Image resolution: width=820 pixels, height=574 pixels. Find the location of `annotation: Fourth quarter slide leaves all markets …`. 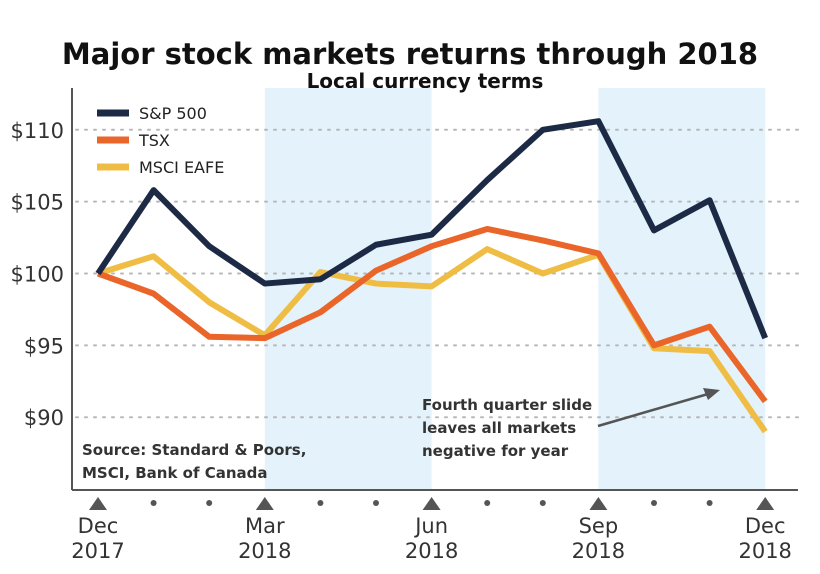

annotation: Fourth quarter slide leaves all markets … is located at coordinates (571, 424).